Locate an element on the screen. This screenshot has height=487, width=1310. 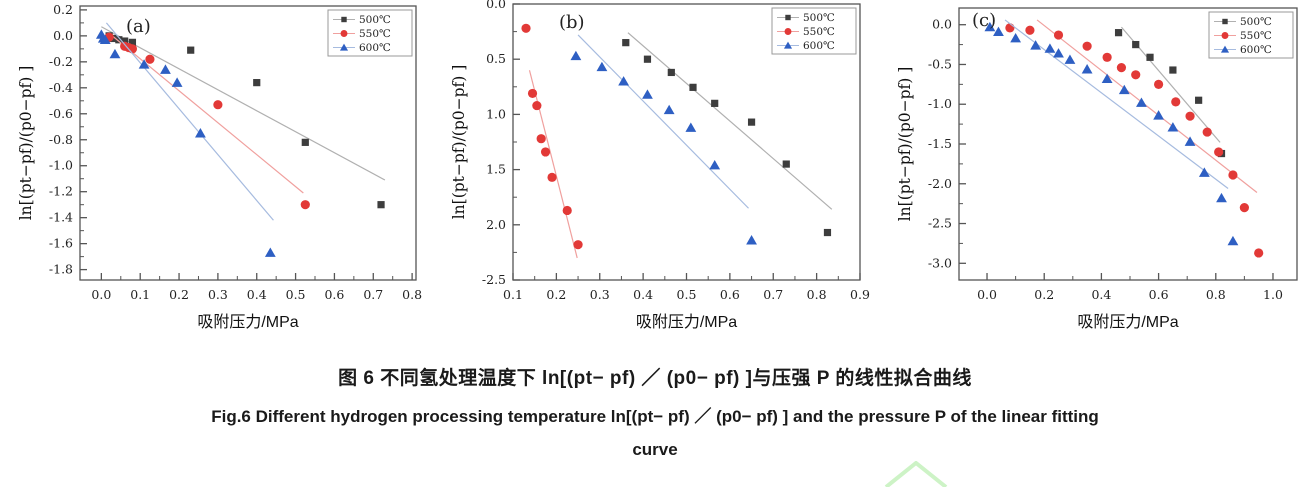
y-tick-label: -1.4 is located at coordinates (61, 217).